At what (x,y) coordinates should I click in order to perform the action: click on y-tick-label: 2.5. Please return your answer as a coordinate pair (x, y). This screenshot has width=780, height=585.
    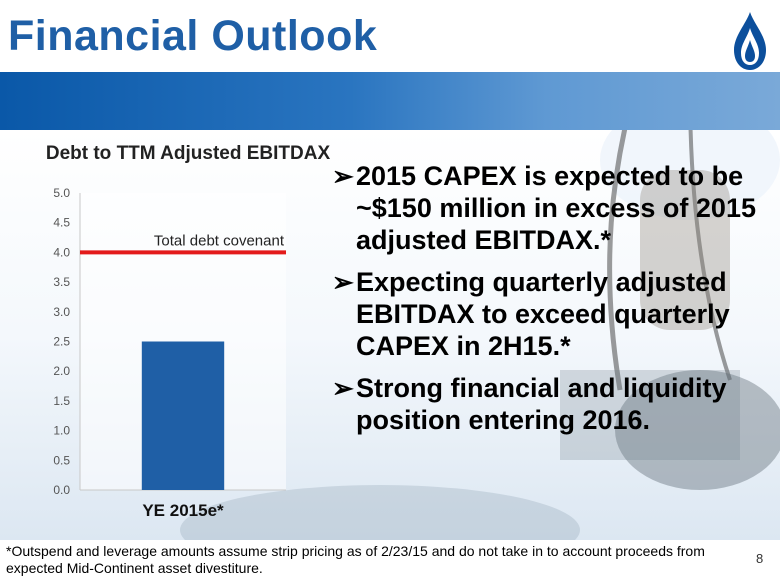
    Looking at the image, I should click on (61, 342).